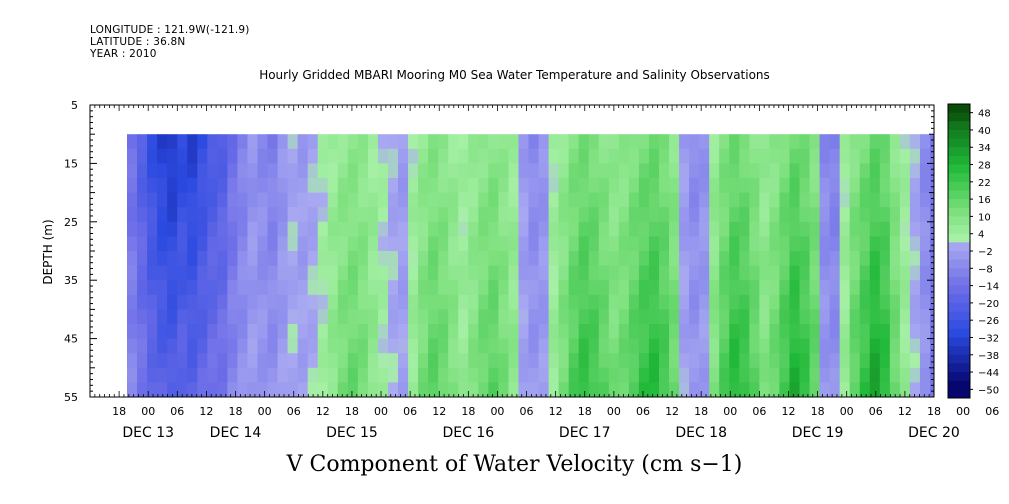 The height and width of the screenshot is (504, 1009). What do you see at coordinates (988, 287) in the screenshot?
I see `colorbar-label: −14` at bounding box center [988, 287].